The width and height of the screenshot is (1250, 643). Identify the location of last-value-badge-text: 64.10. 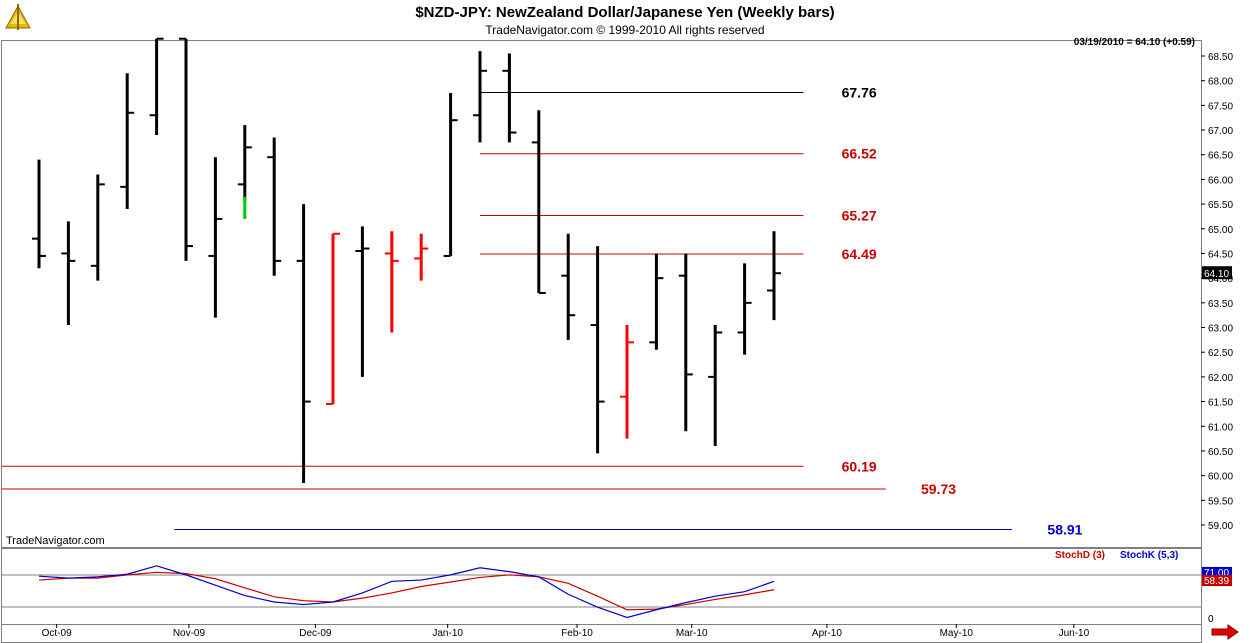
(1216, 274).